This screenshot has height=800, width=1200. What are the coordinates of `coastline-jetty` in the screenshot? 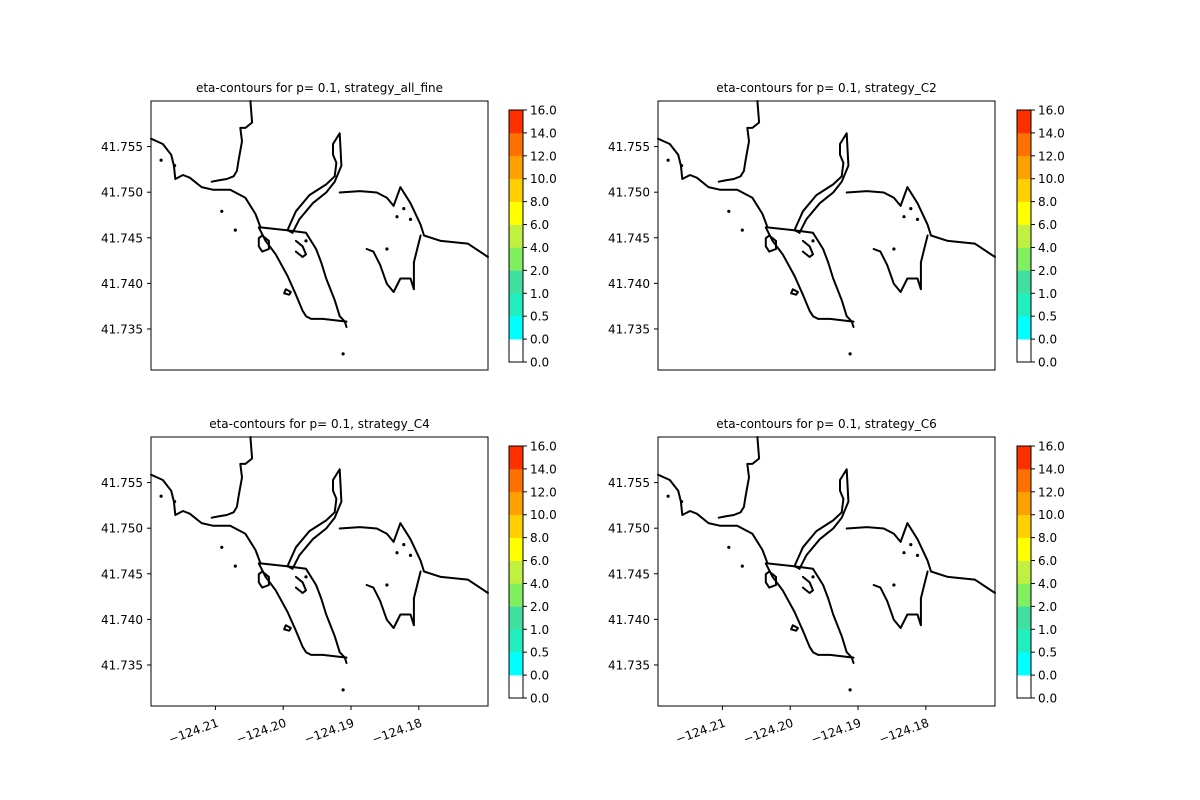 It's located at (314, 519).